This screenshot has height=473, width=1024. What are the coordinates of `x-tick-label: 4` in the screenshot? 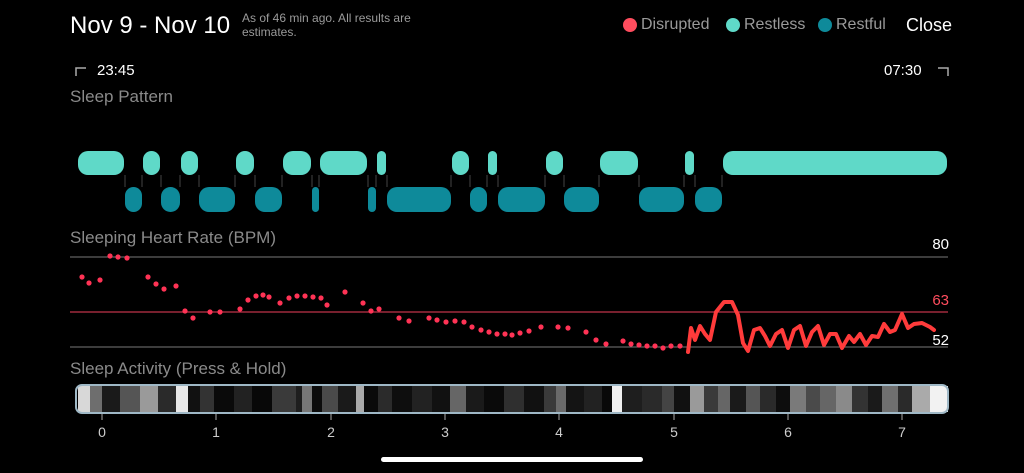 It's located at (559, 432).